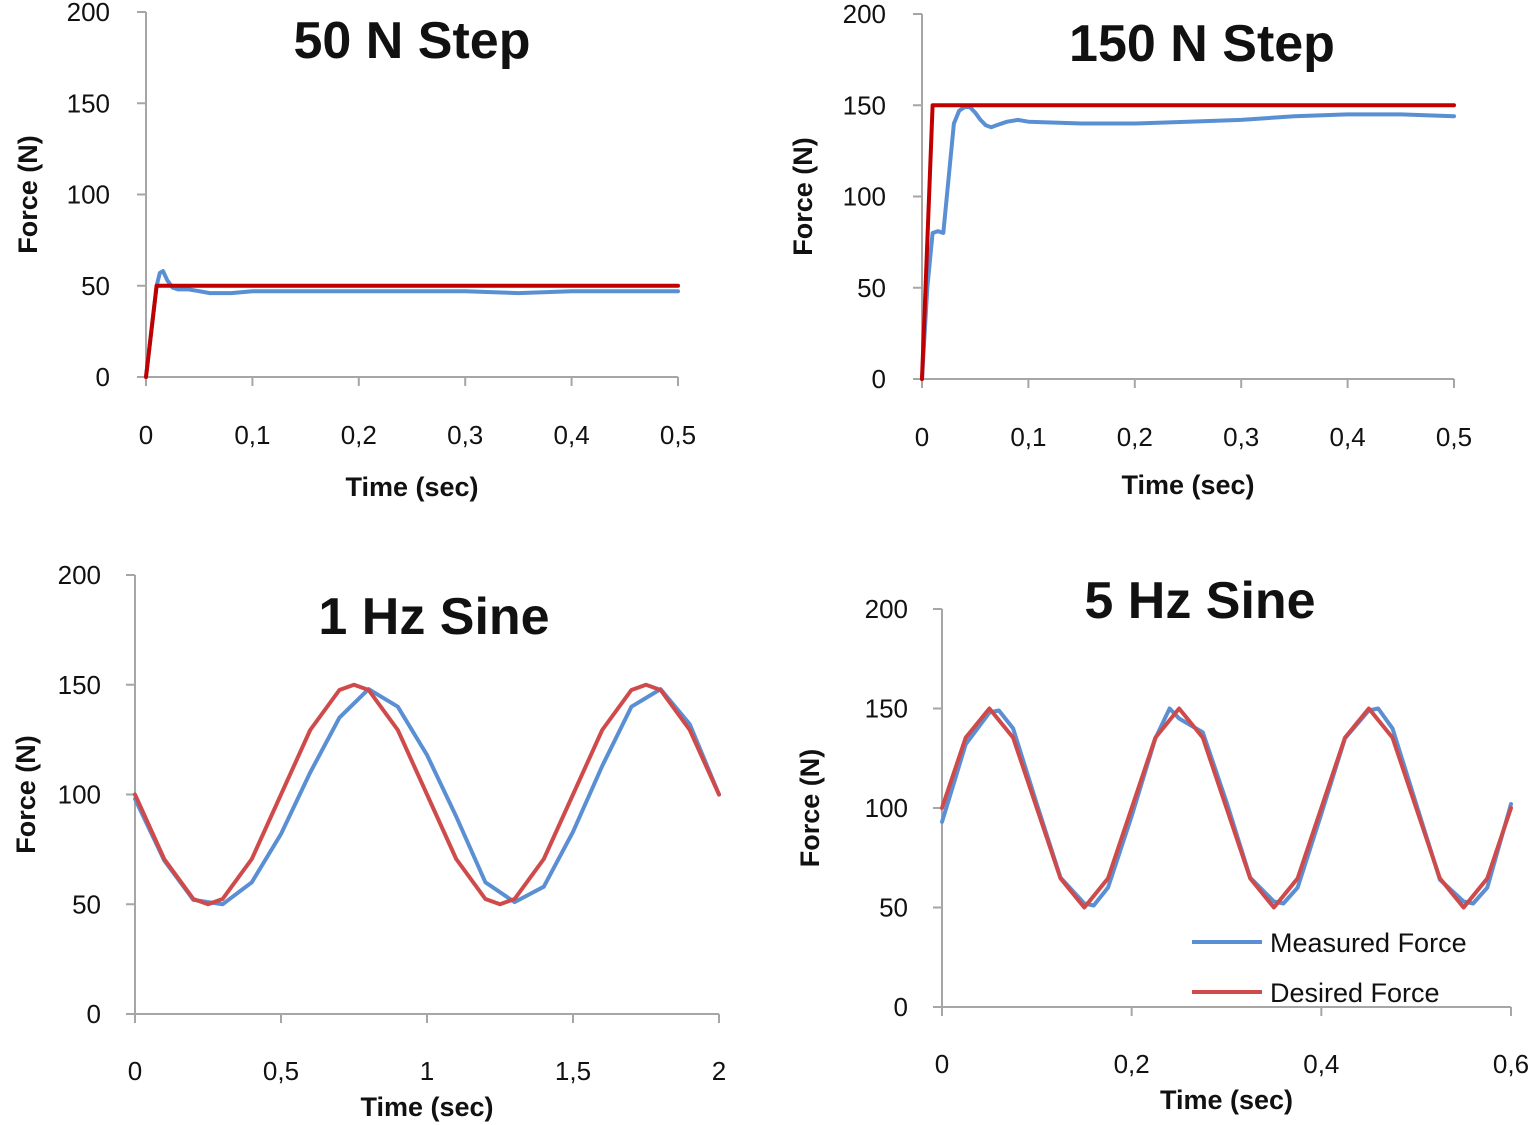 This screenshot has height=1125, width=1532. I want to click on x-tick-label: 0,6, so click(1511, 1064).